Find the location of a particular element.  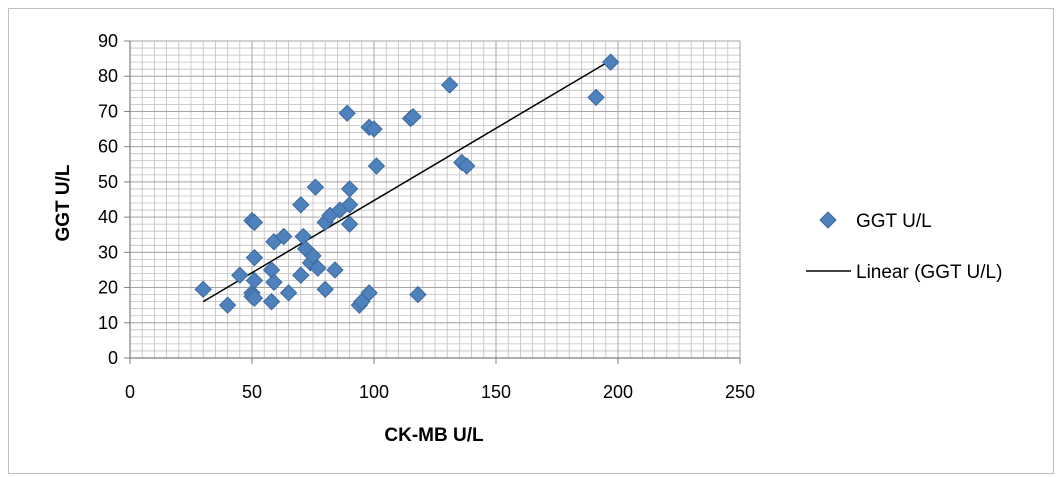

x-tick-label: 100 is located at coordinates (374, 392).